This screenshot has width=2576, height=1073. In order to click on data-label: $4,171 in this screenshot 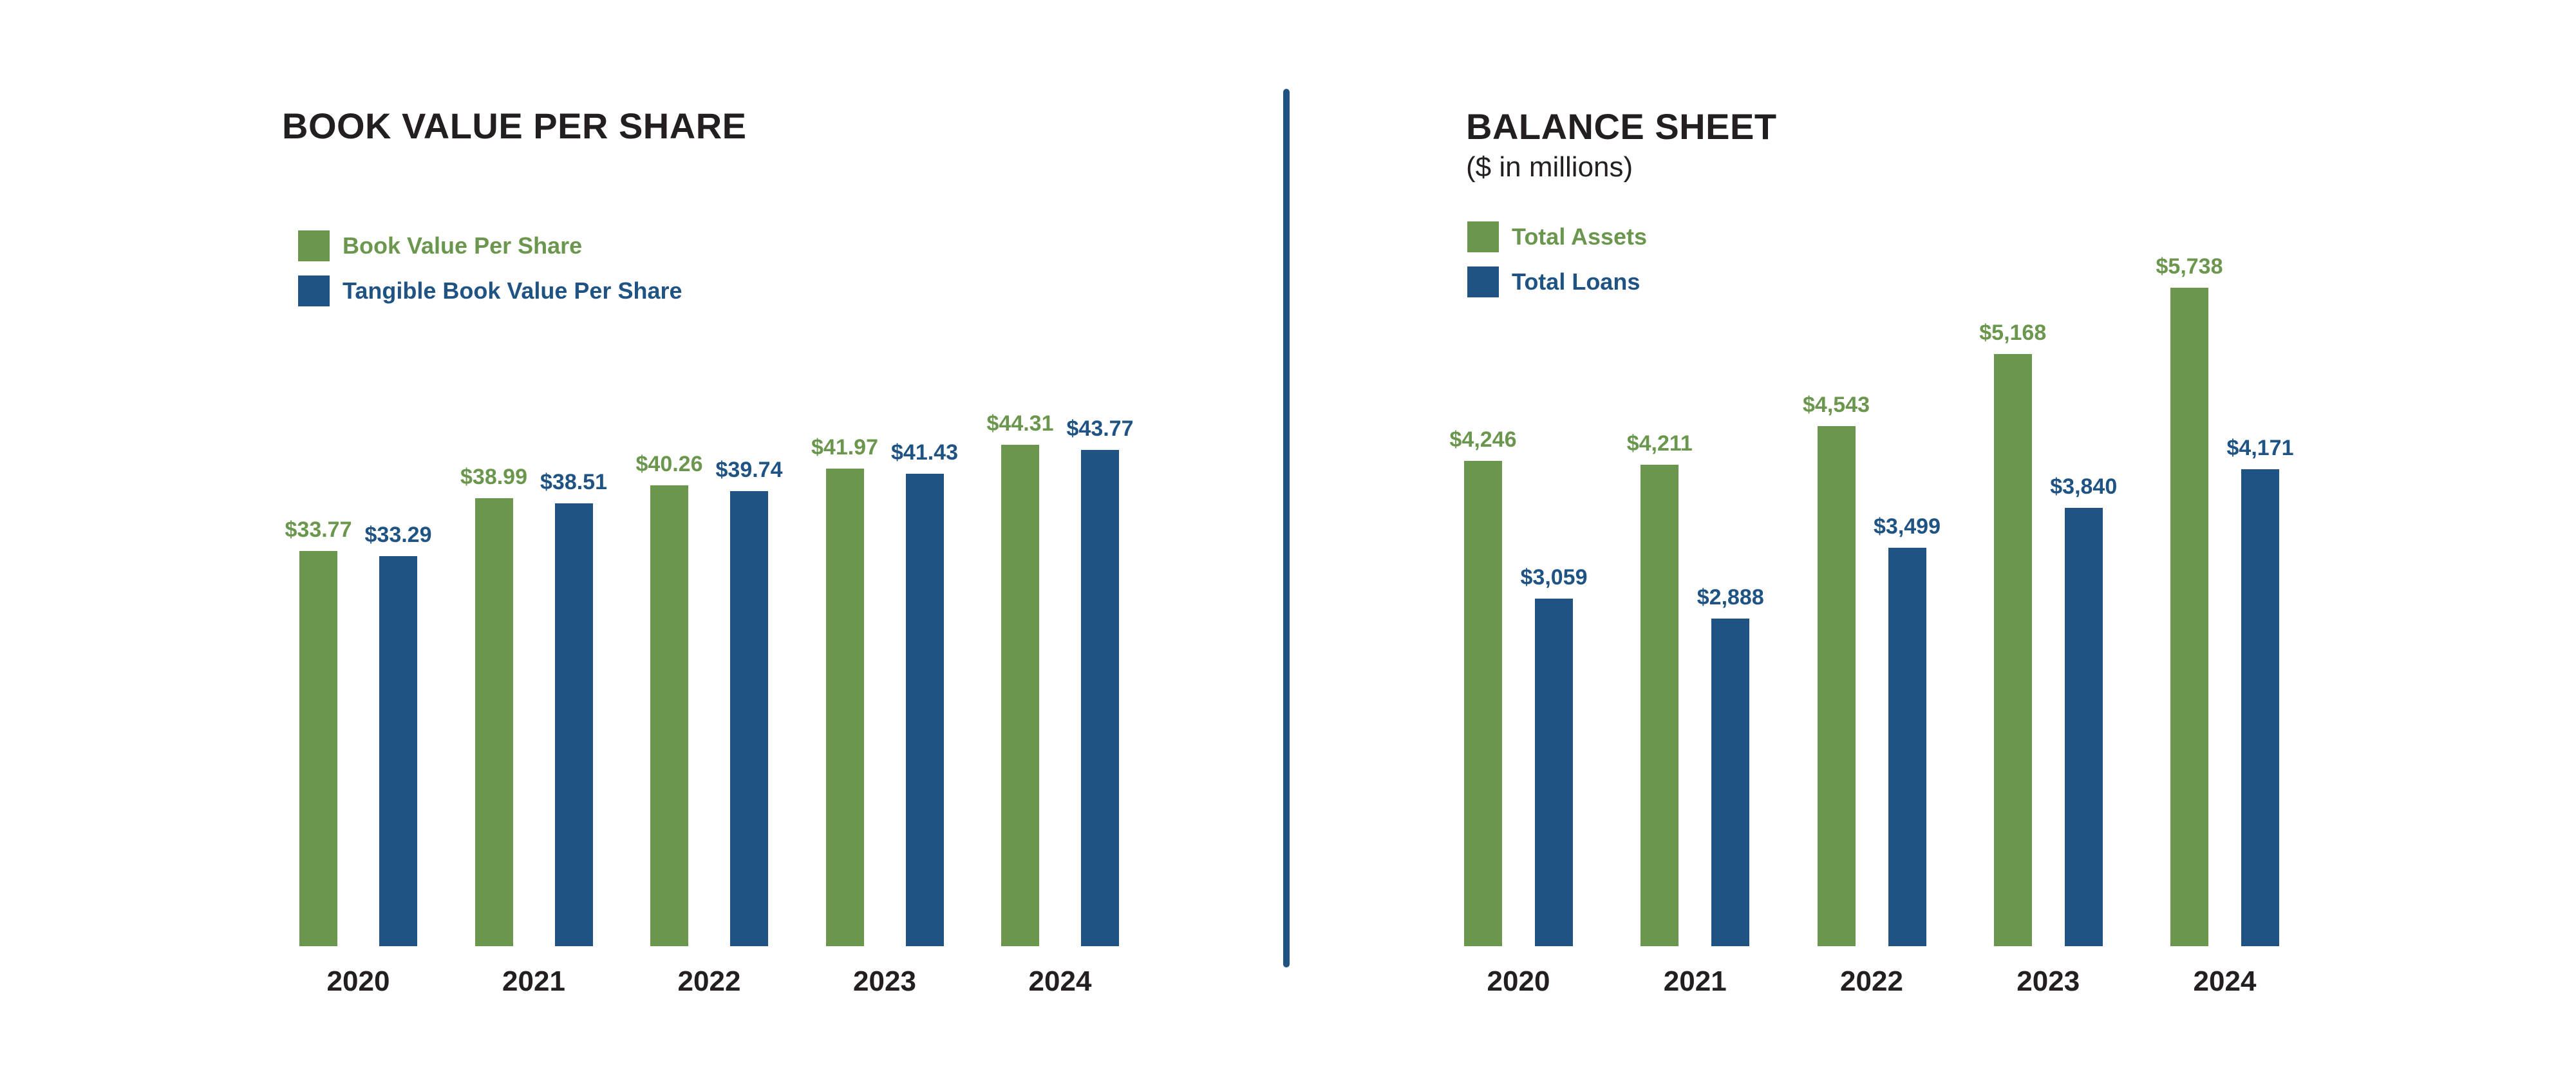, I will do `click(2260, 448)`.